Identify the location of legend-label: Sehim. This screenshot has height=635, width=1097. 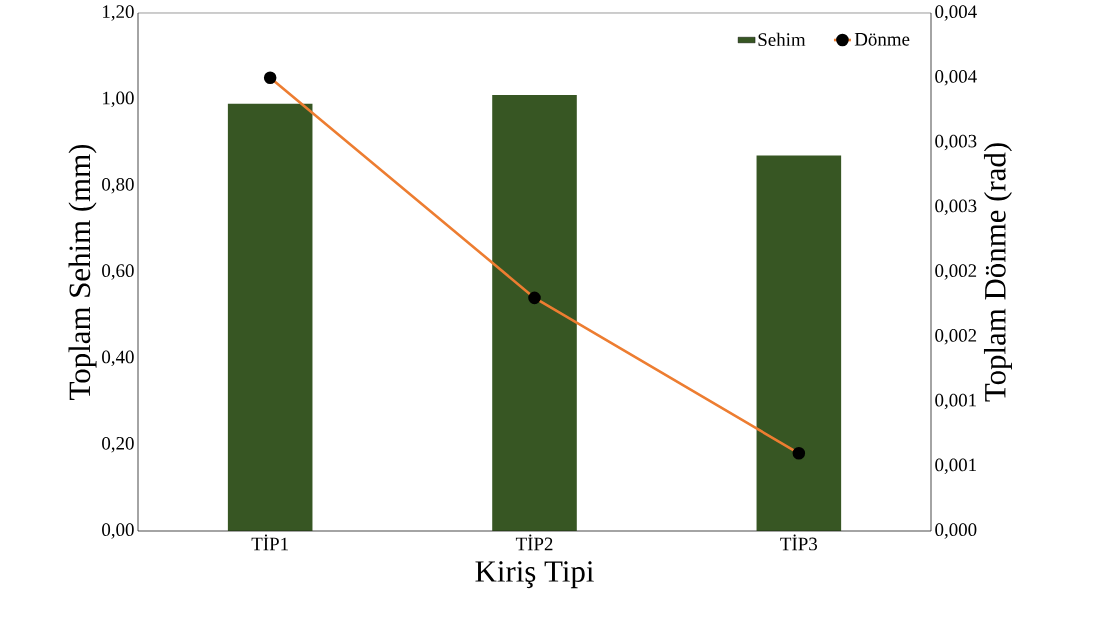
(782, 39).